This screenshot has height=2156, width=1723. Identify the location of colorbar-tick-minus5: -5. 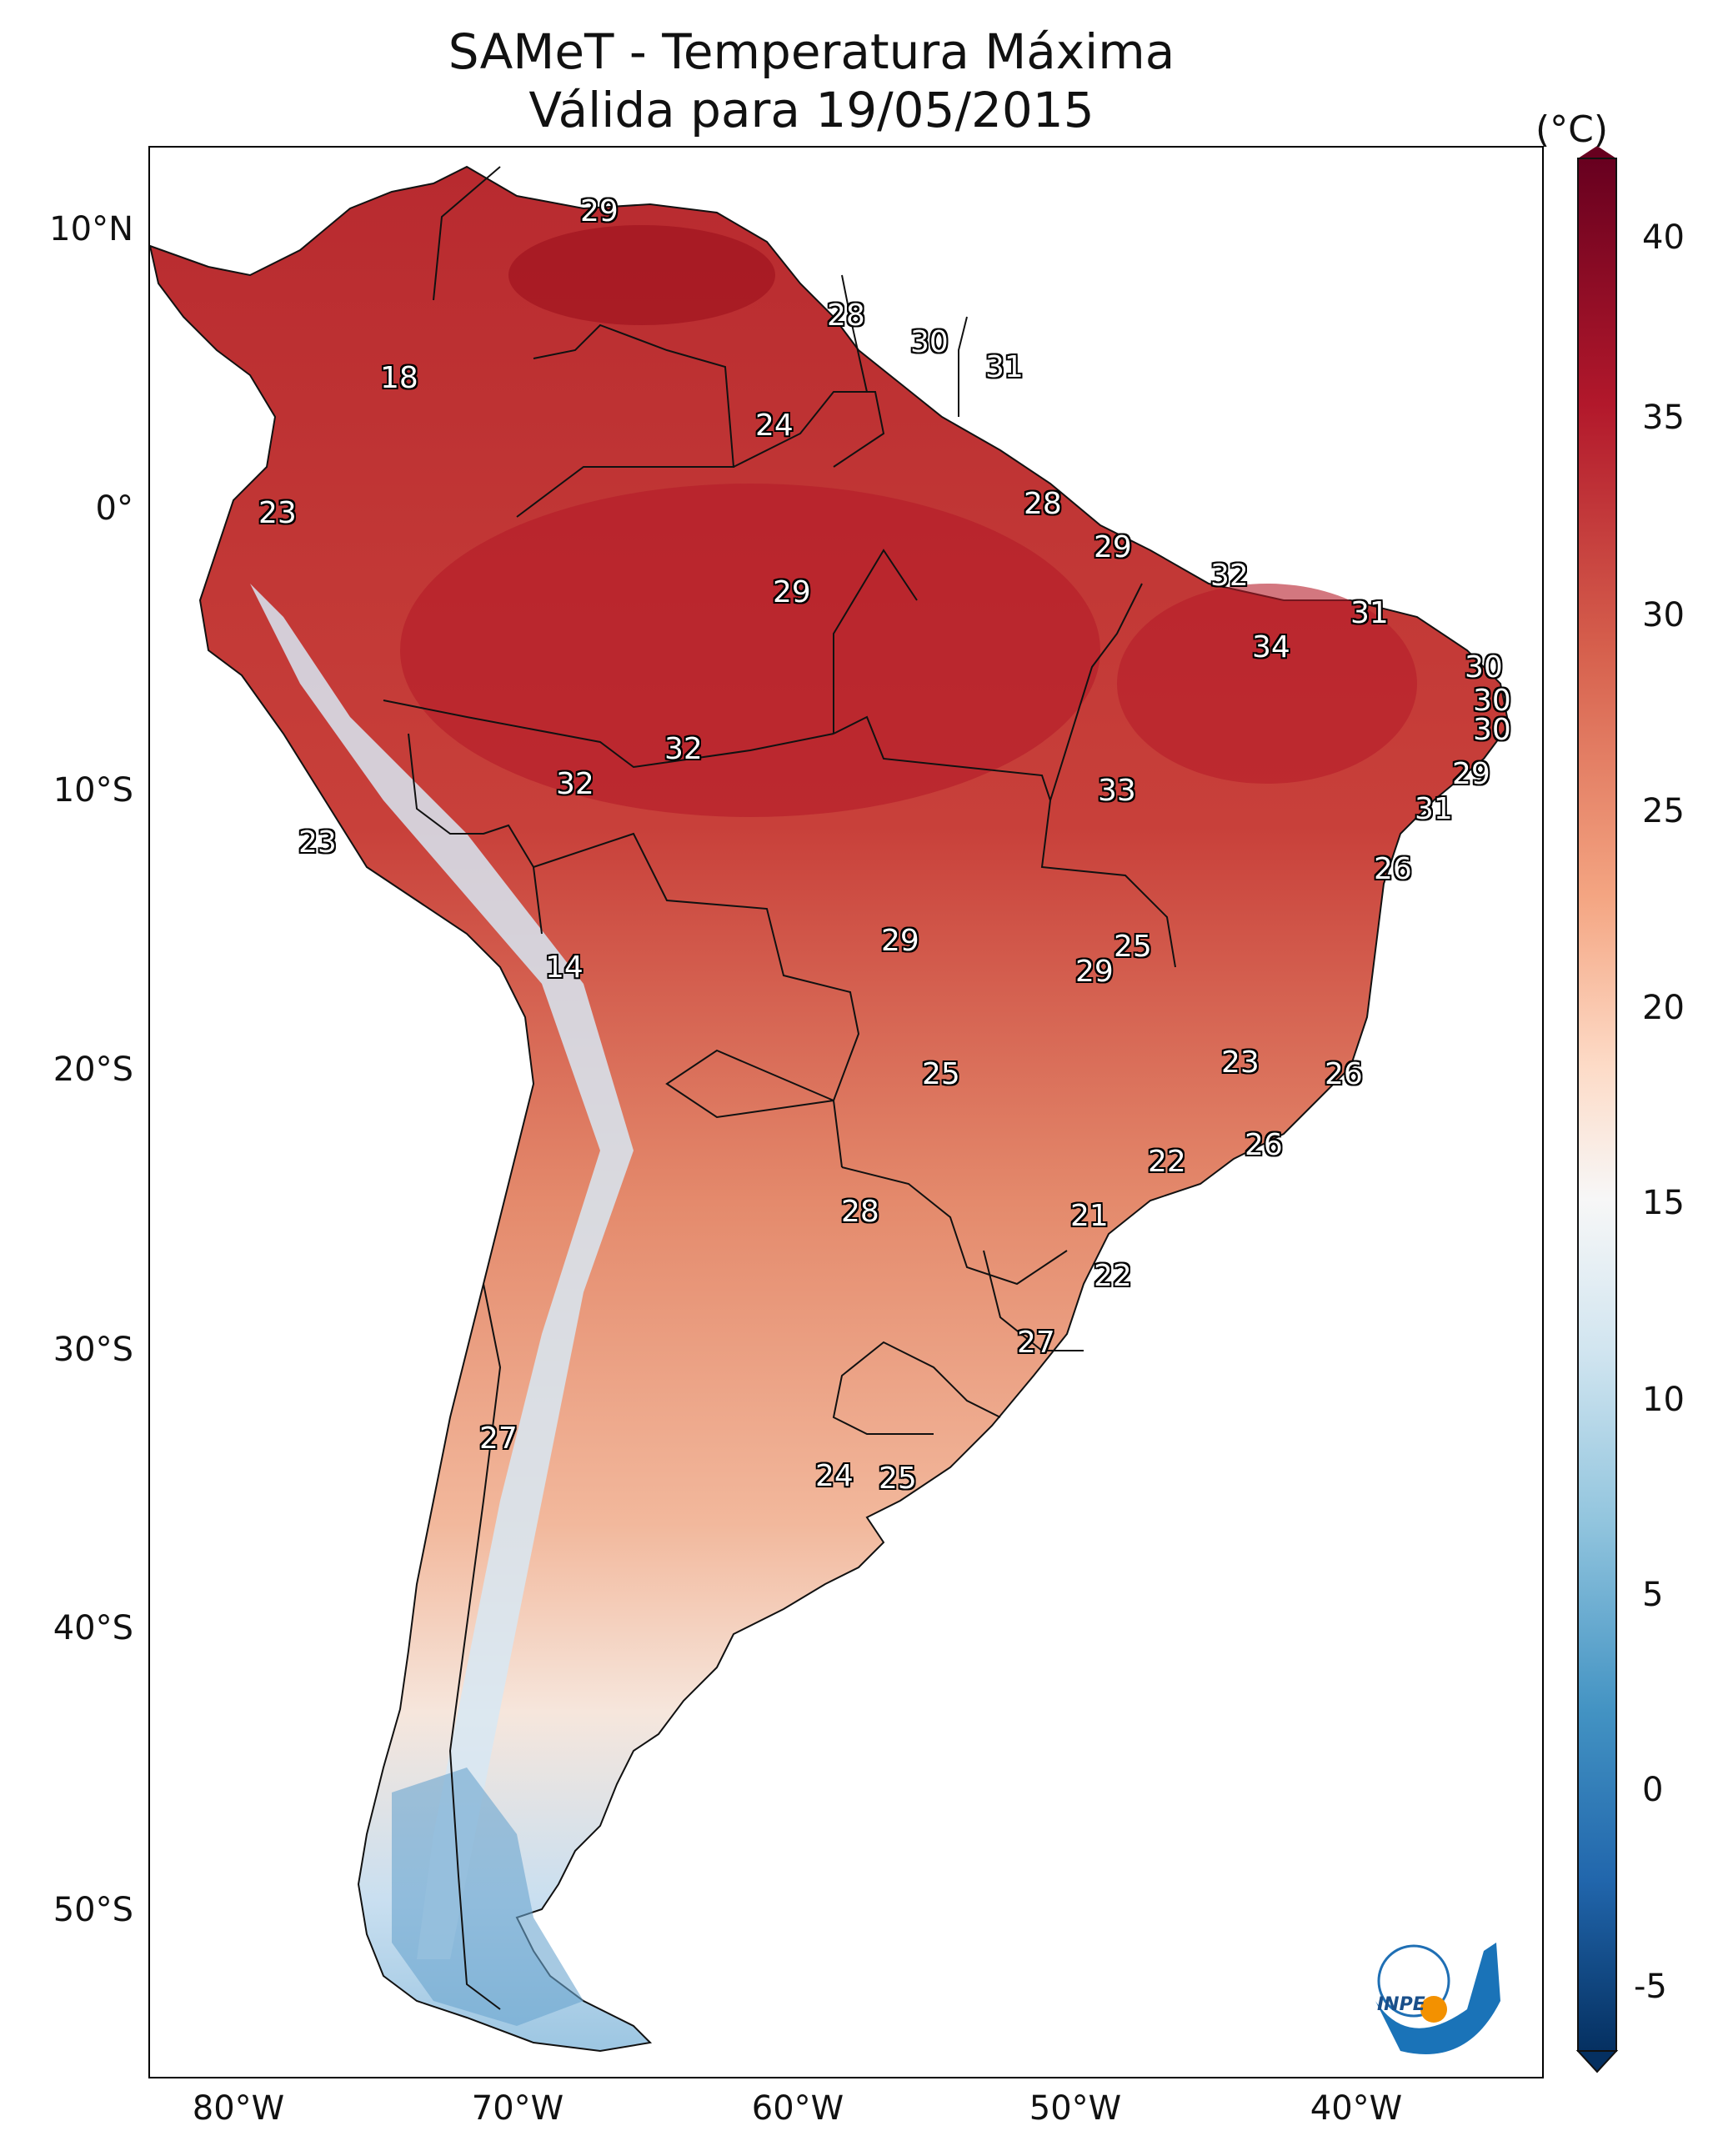
(1651, 1987).